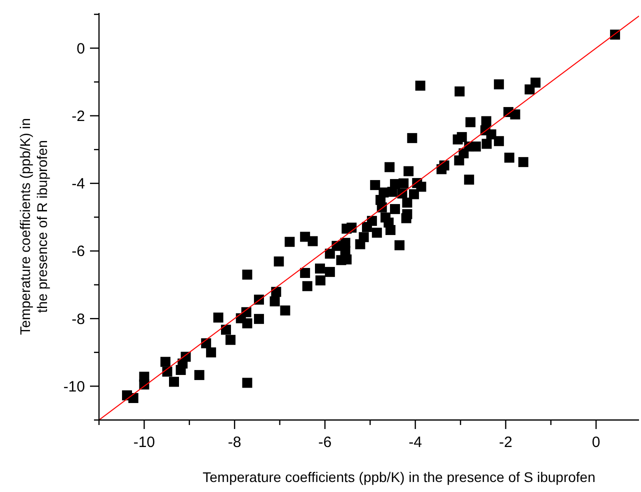  What do you see at coordinates (33, 226) in the screenshot?
I see `y-axis-title: Temperature coefficients (ppb/K) in the presence of R ibuprofen` at bounding box center [33, 226].